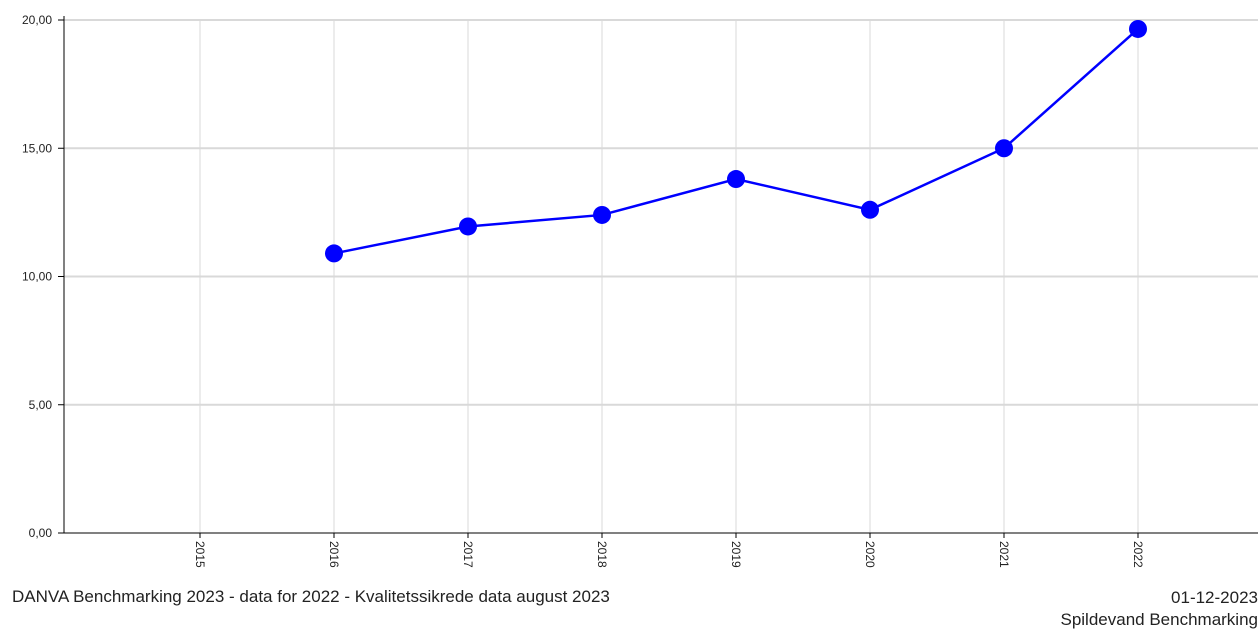 This screenshot has height=631, width=1258. I want to click on y-axis-tick-labels: 0,00 5,00 10,00 15,00 20,00, so click(37, 276).